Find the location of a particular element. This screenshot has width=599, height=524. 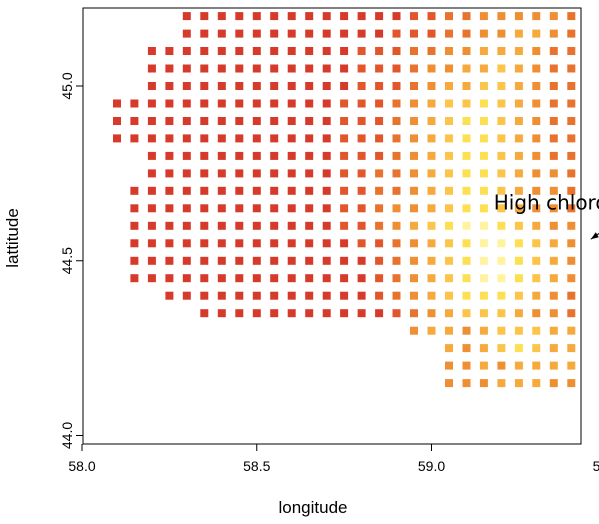

annotation-arrowhead is located at coordinates (594, 236).